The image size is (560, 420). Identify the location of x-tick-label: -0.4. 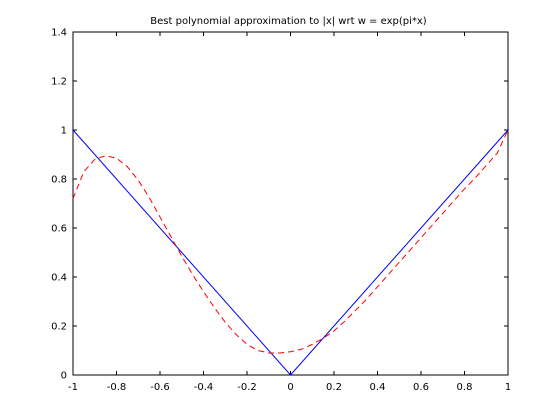
(204, 387).